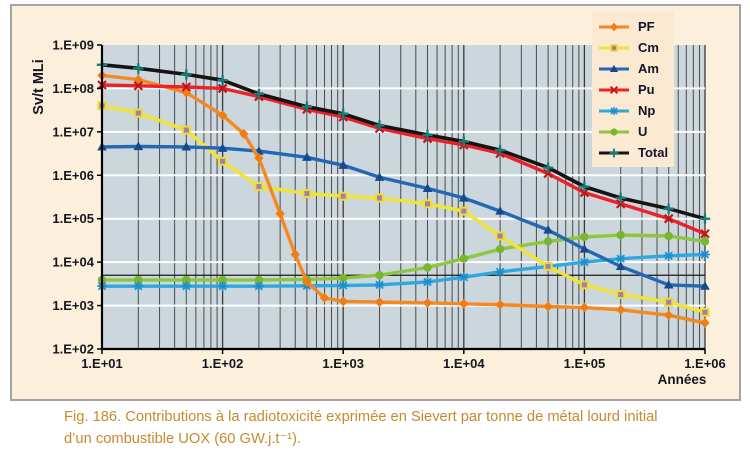  Describe the element at coordinates (464, 363) in the screenshot. I see `x-tick-label: 1.E+04` at that location.